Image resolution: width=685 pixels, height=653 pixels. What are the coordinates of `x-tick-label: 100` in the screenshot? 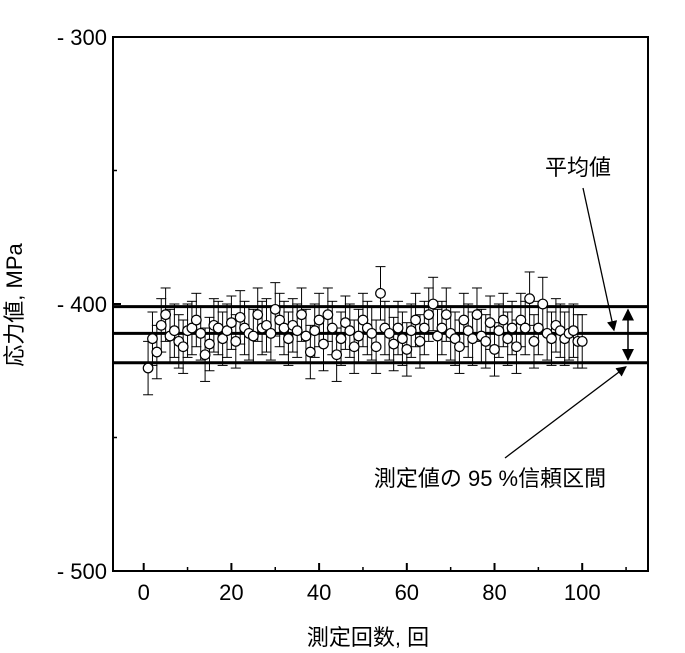 It's located at (582, 592).